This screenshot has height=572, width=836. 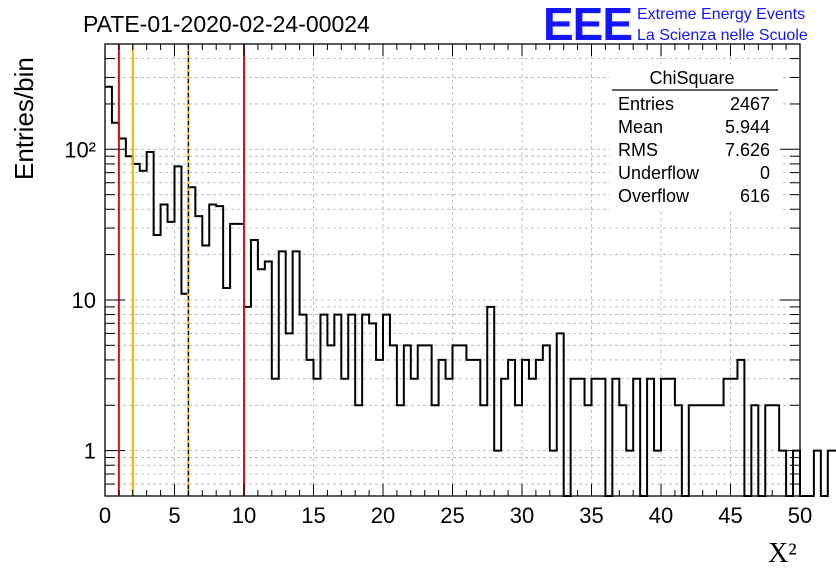 What do you see at coordinates (659, 173) in the screenshot?
I see `stats-label-underflow: Underflow` at bounding box center [659, 173].